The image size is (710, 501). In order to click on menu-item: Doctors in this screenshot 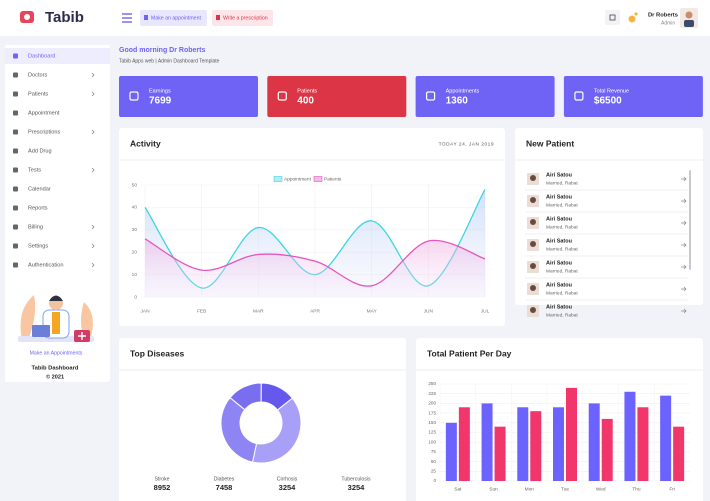, I will do `click(37, 75)`.